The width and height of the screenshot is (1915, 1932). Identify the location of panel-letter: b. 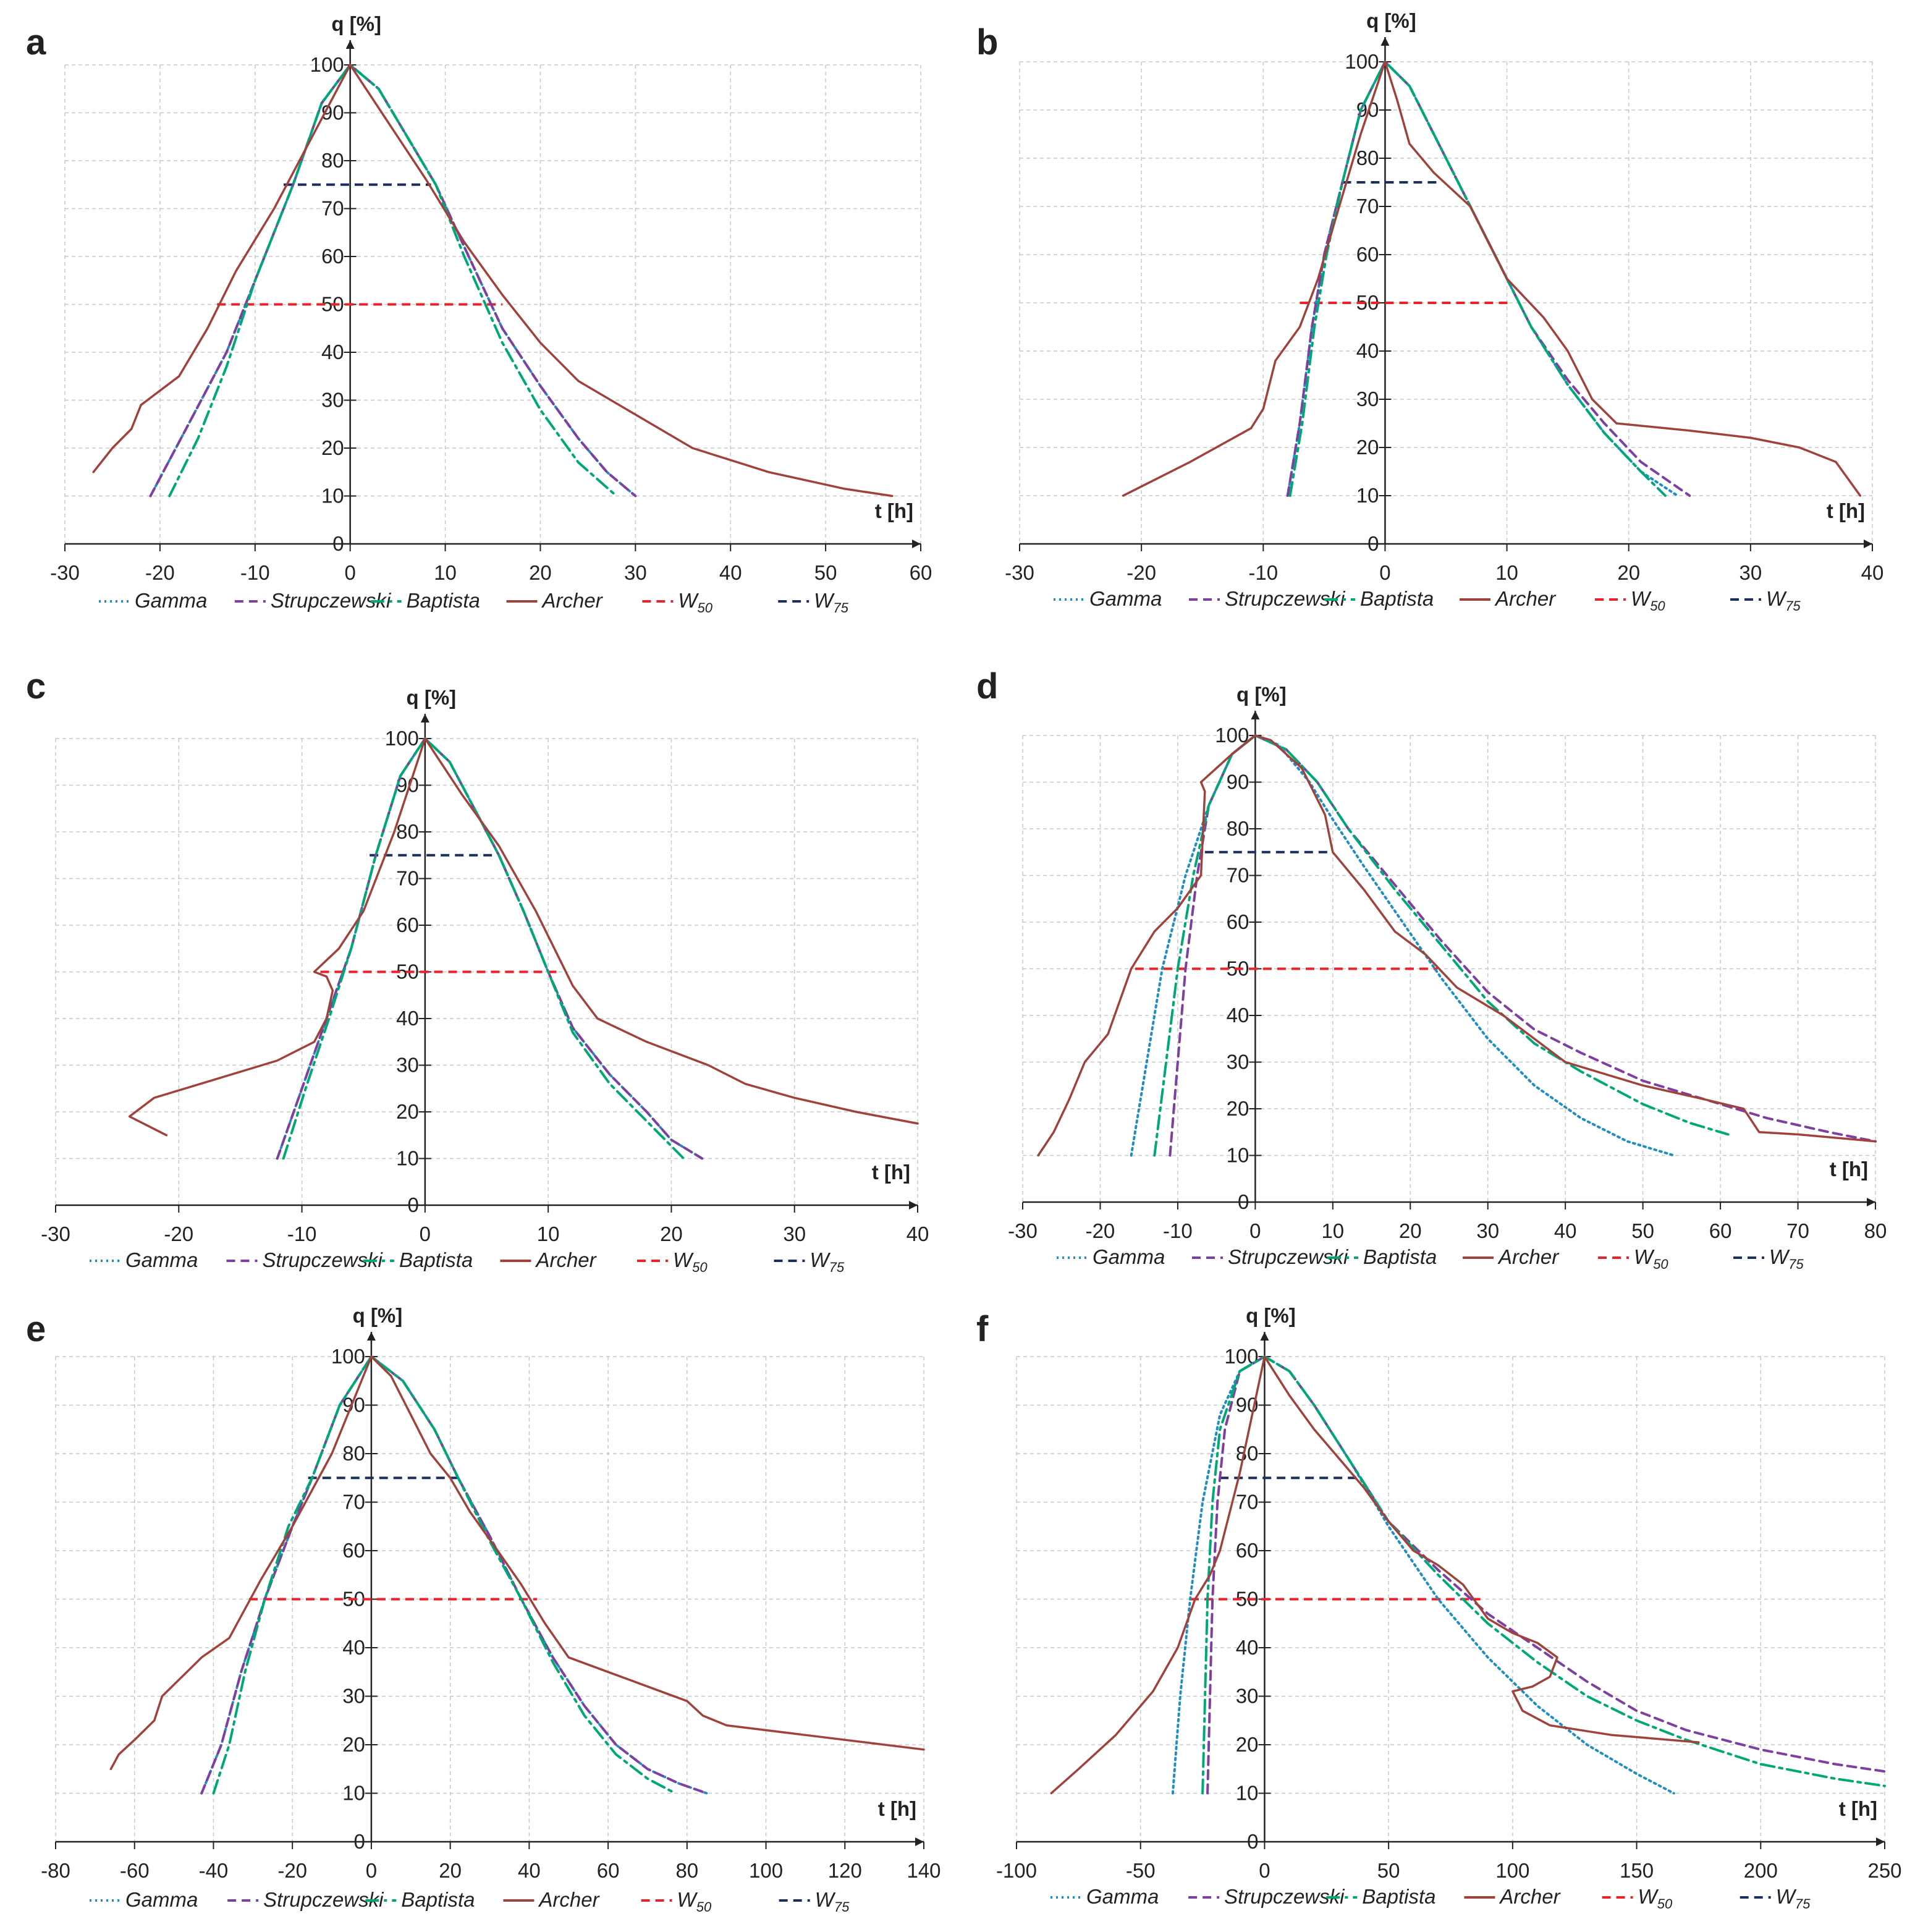
(987, 42).